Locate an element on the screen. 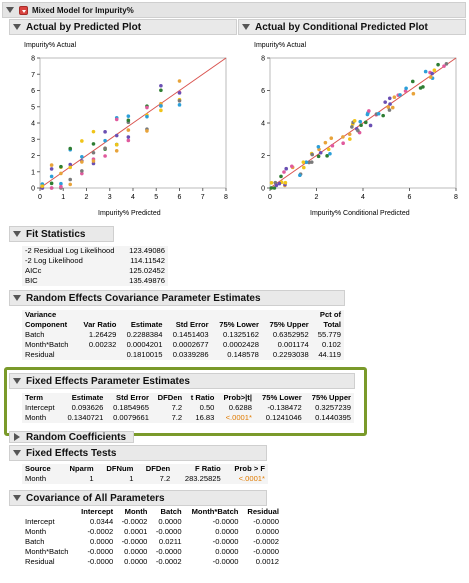 The image size is (469, 583). table-cell: 0.1440395 is located at coordinates (333, 417).